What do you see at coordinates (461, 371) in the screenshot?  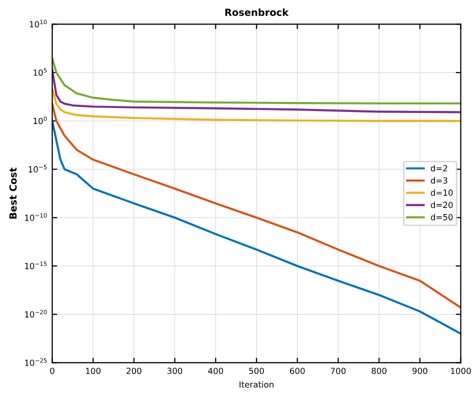 I see `x-tick-label: 1000` at bounding box center [461, 371].